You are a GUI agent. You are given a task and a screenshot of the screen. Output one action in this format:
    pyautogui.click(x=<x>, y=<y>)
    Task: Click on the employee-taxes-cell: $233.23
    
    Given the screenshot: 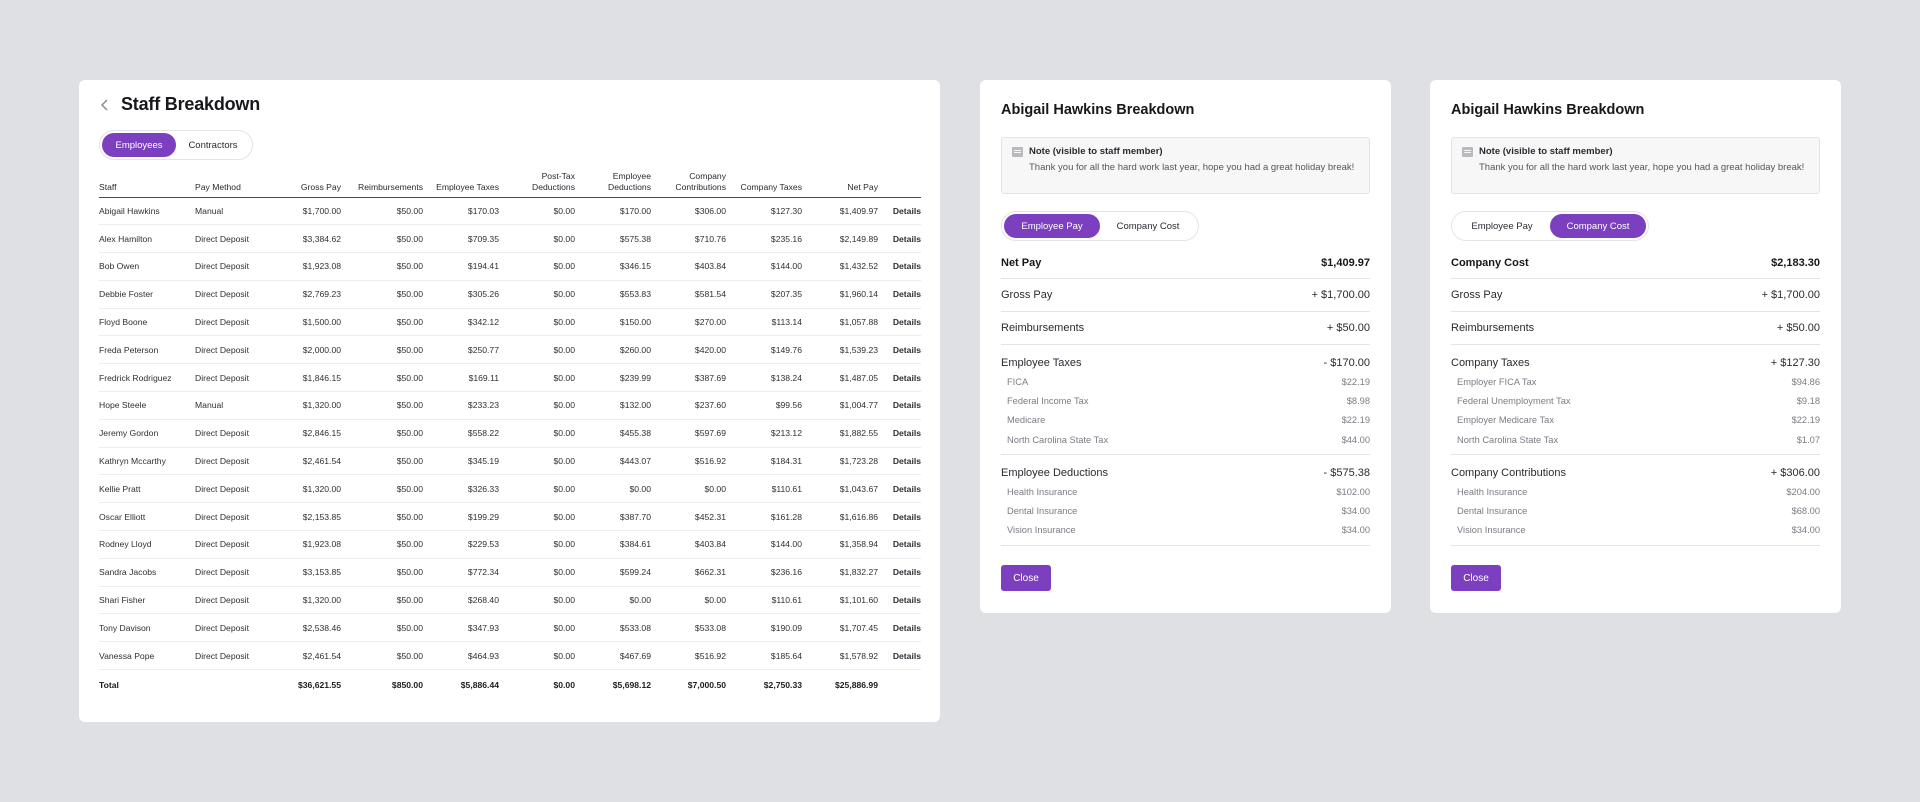 What is the action you would take?
    pyautogui.click(x=461, y=405)
    